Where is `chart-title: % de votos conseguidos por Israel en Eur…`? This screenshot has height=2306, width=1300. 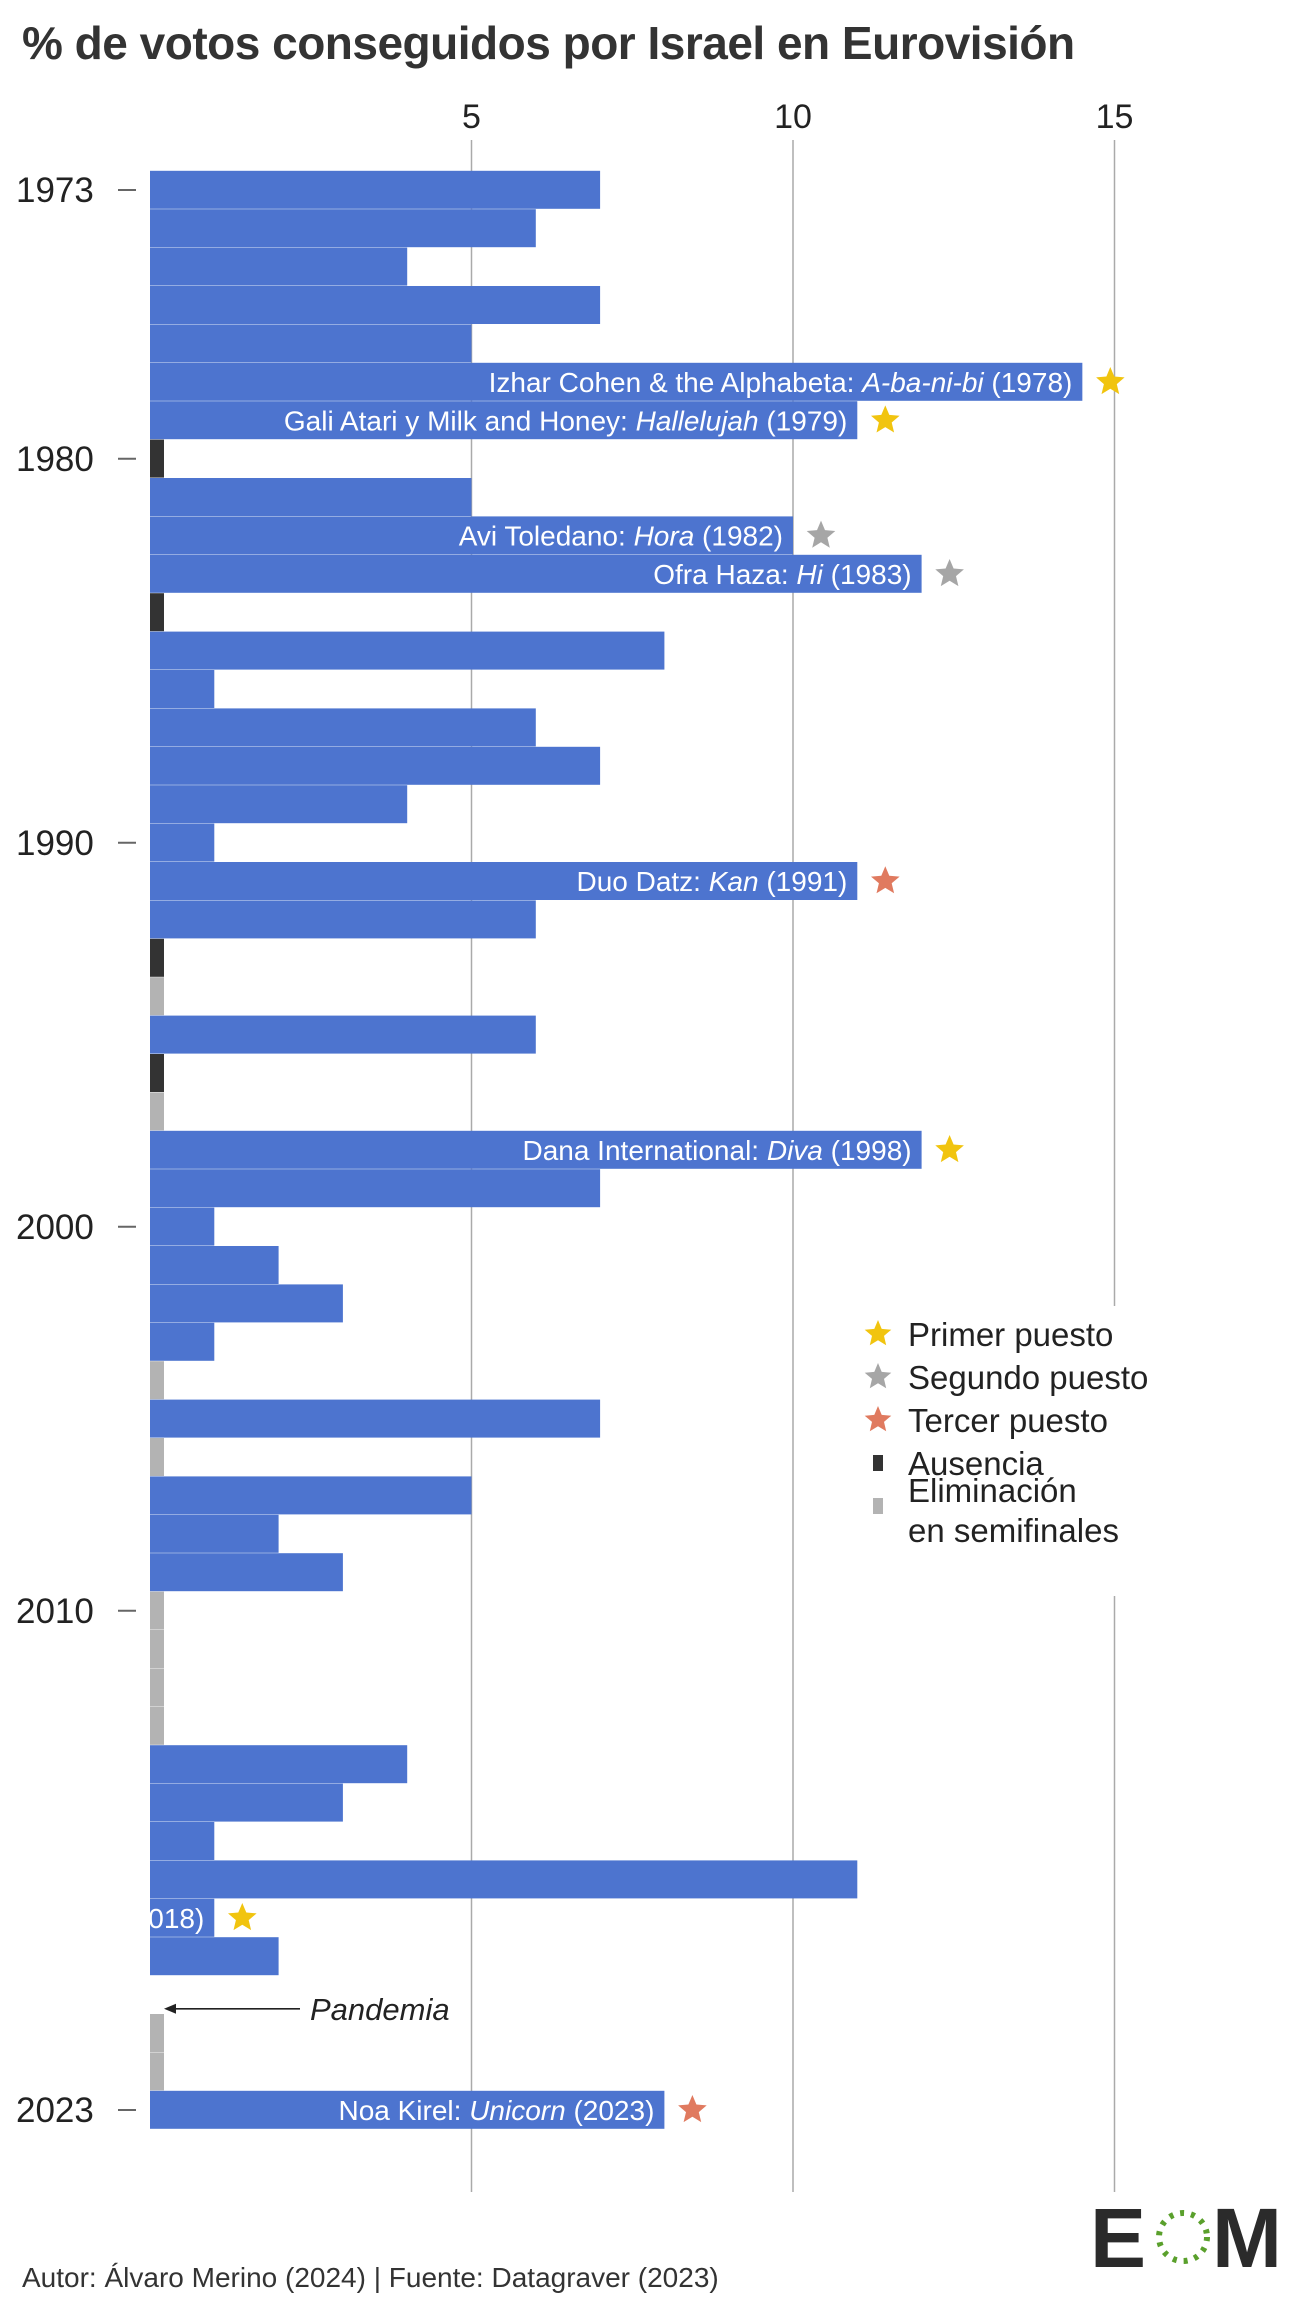
chart-title: % de votos conseguidos por Israel en Eur… is located at coordinates (548, 43).